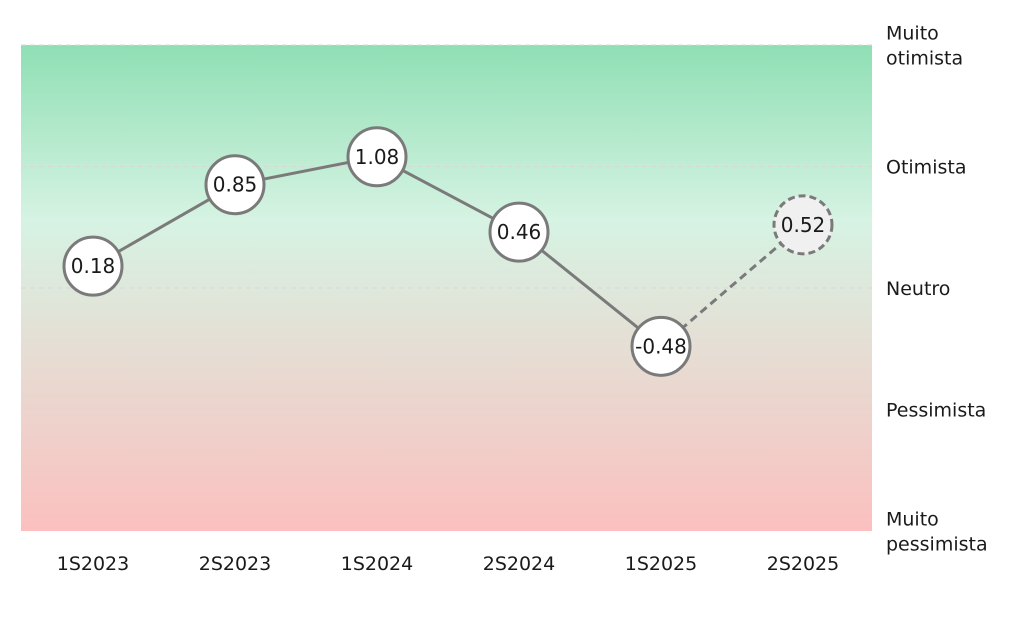  I want to click on x-tick-label: 1S2024, so click(377, 564).